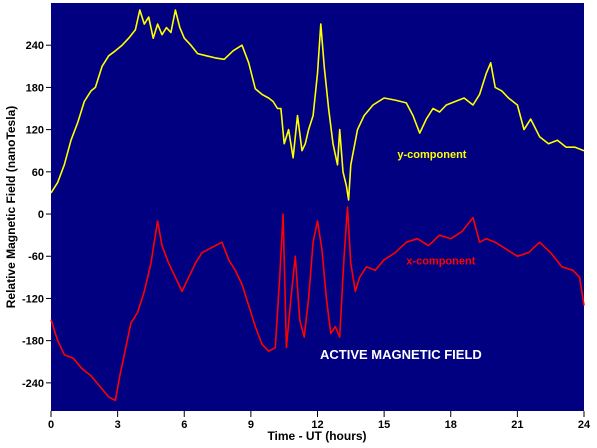 This screenshot has height=448, width=597. What do you see at coordinates (36, 257) in the screenshot?
I see `y-tick-label: -60` at bounding box center [36, 257].